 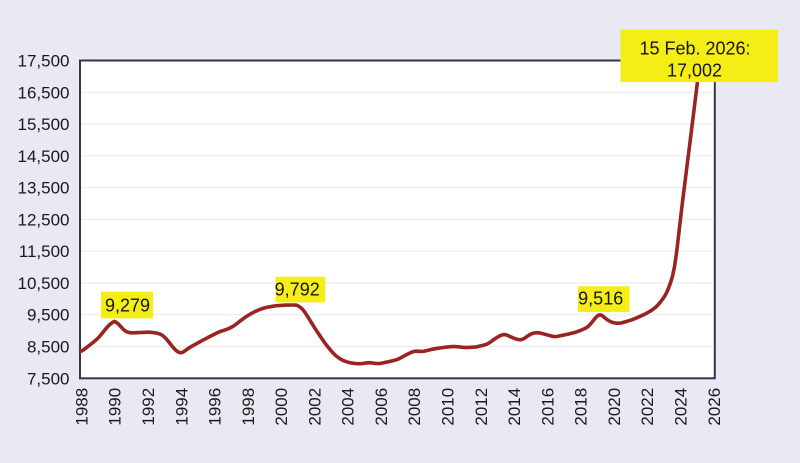 What do you see at coordinates (297, 290) in the screenshot?
I see `svg-text: 9,792` at bounding box center [297, 290].